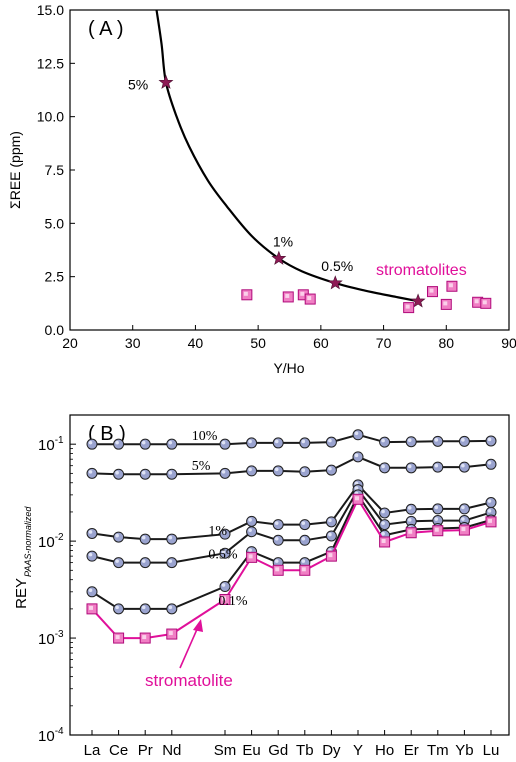 Image resolution: width=516 pixels, height=762 pixels. Describe the element at coordinates (189, 647) in the screenshot. I see `stromatolite-arrow-line` at that location.